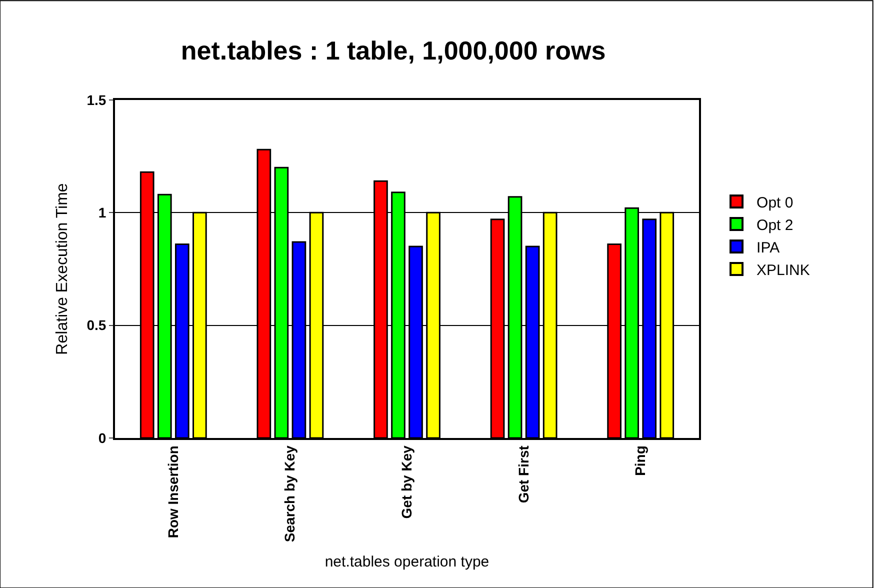 The image size is (874, 588). I want to click on x-tick-label: Get by Key, so click(406, 482).